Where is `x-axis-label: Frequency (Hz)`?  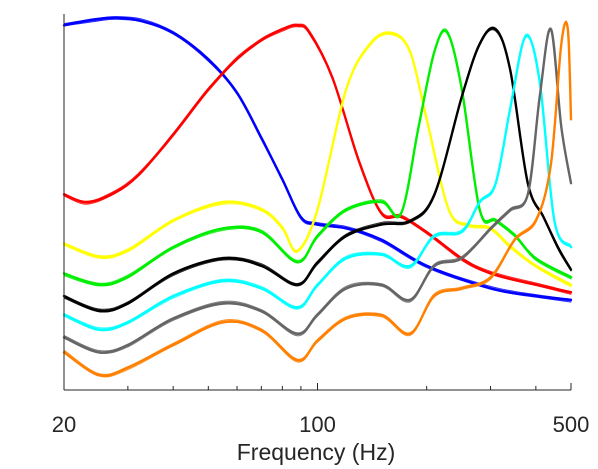 x-axis-label: Frequency (Hz) is located at coordinates (316, 452).